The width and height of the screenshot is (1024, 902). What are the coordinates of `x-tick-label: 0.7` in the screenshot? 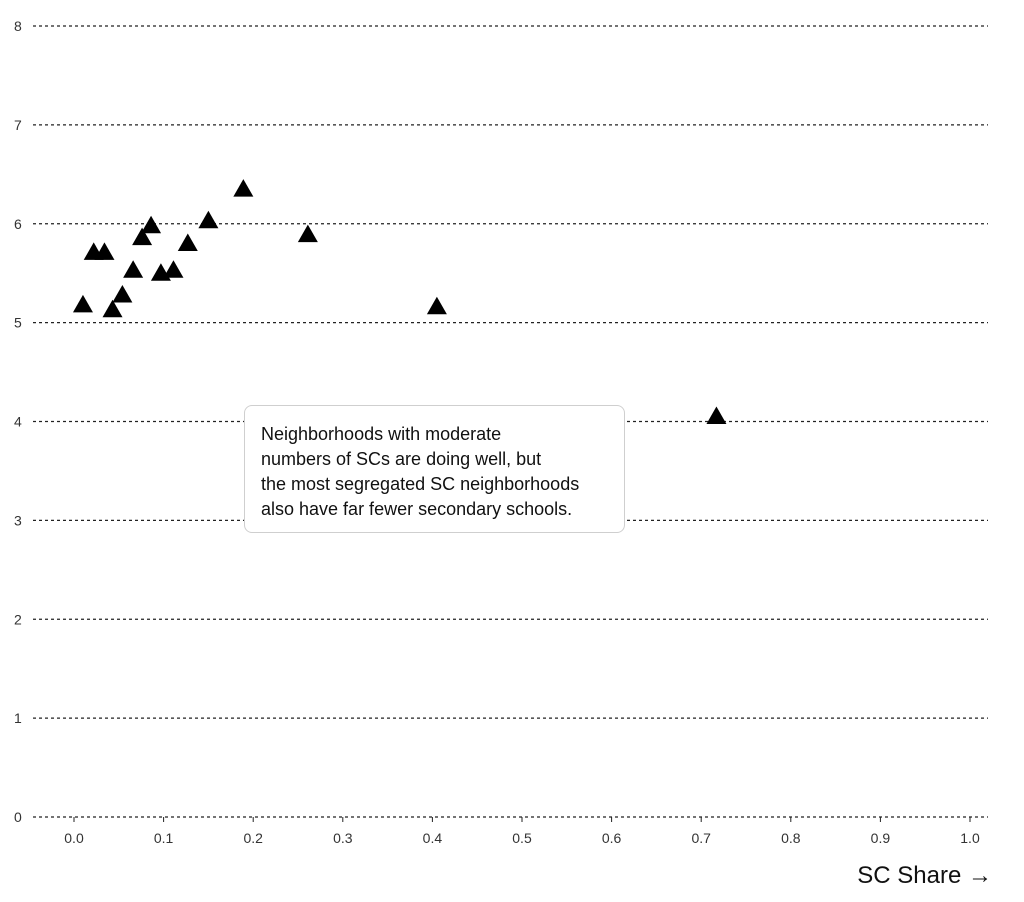 It's located at (701, 838).